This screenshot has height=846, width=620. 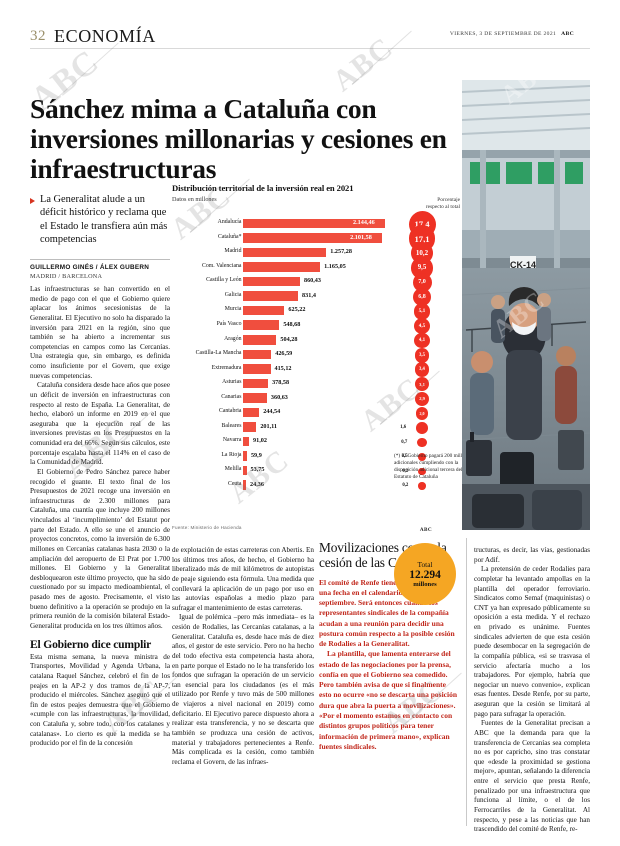 I want to click on chart-category-label: Canarias, so click(x=231, y=396).